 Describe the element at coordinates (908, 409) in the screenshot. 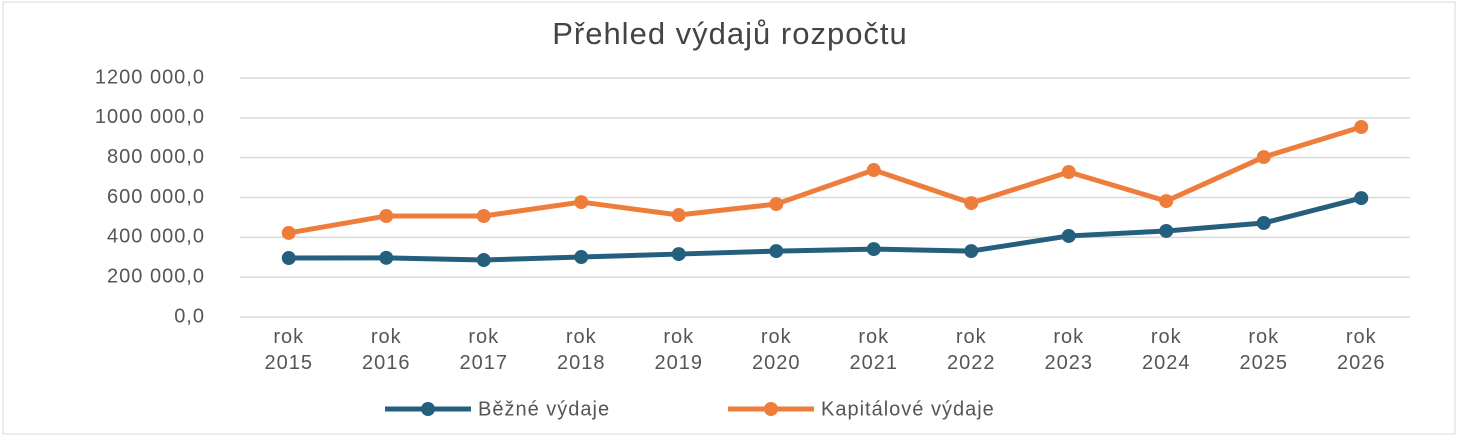

I see `legend-label: Kapitálové výdaje` at that location.